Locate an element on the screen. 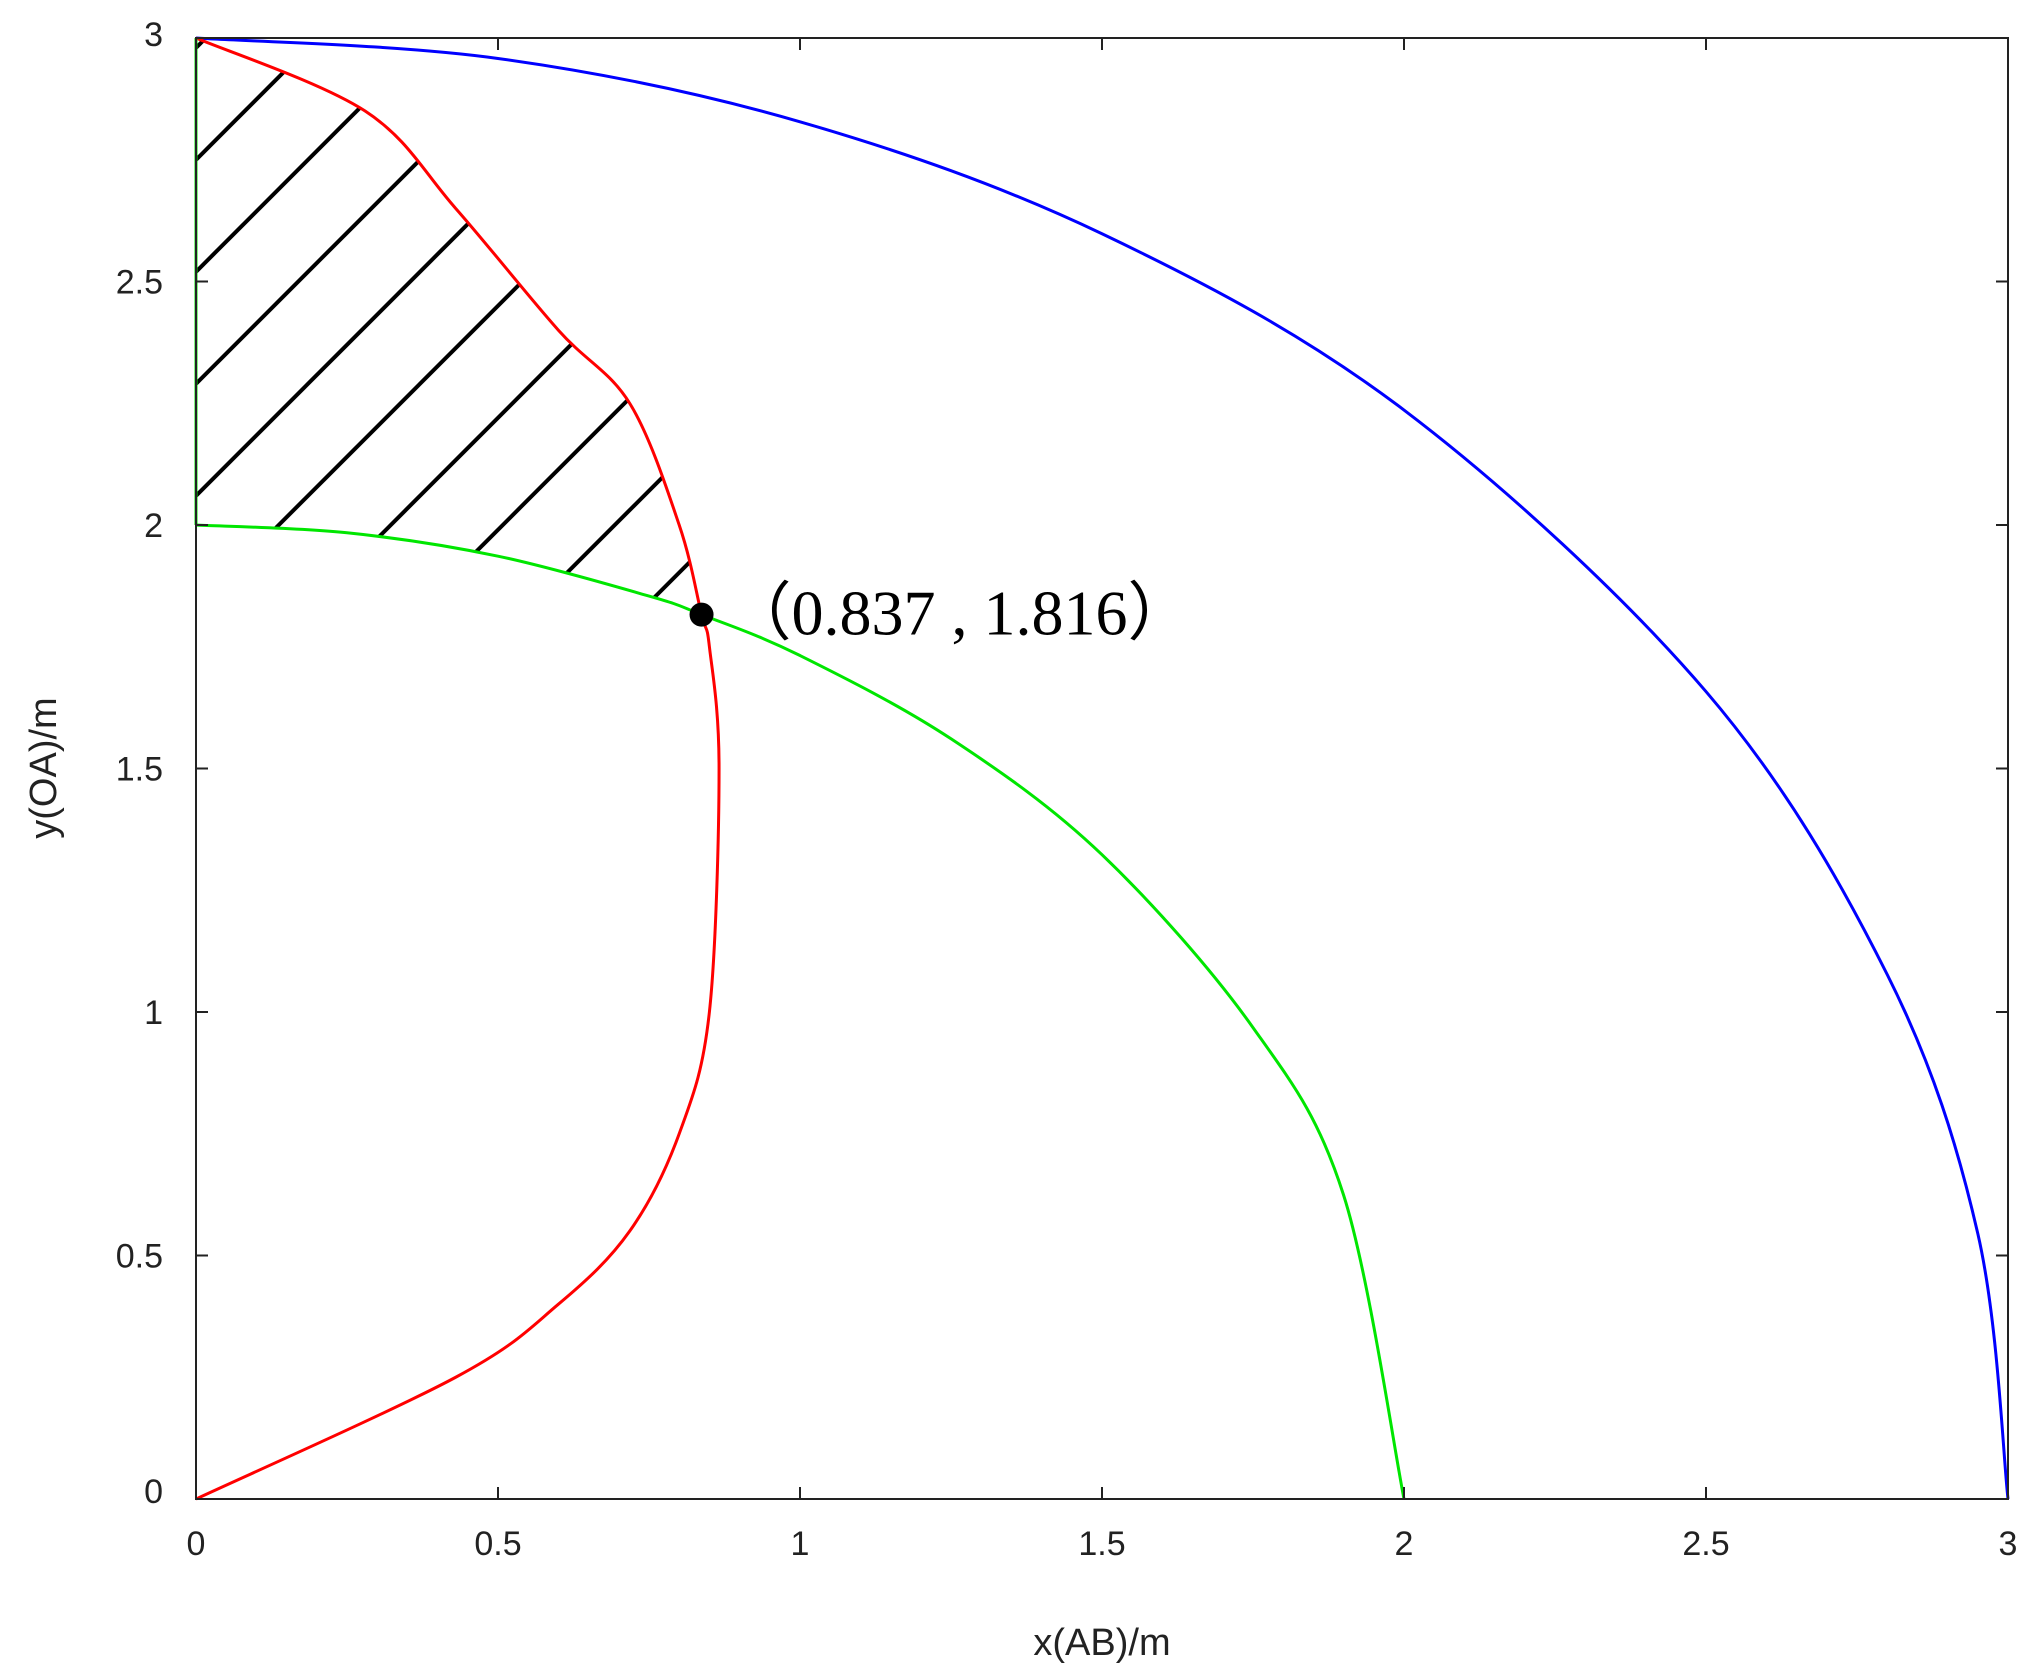 The height and width of the screenshot is (1678, 2024). x-tick-label: 0 is located at coordinates (196, 1544).